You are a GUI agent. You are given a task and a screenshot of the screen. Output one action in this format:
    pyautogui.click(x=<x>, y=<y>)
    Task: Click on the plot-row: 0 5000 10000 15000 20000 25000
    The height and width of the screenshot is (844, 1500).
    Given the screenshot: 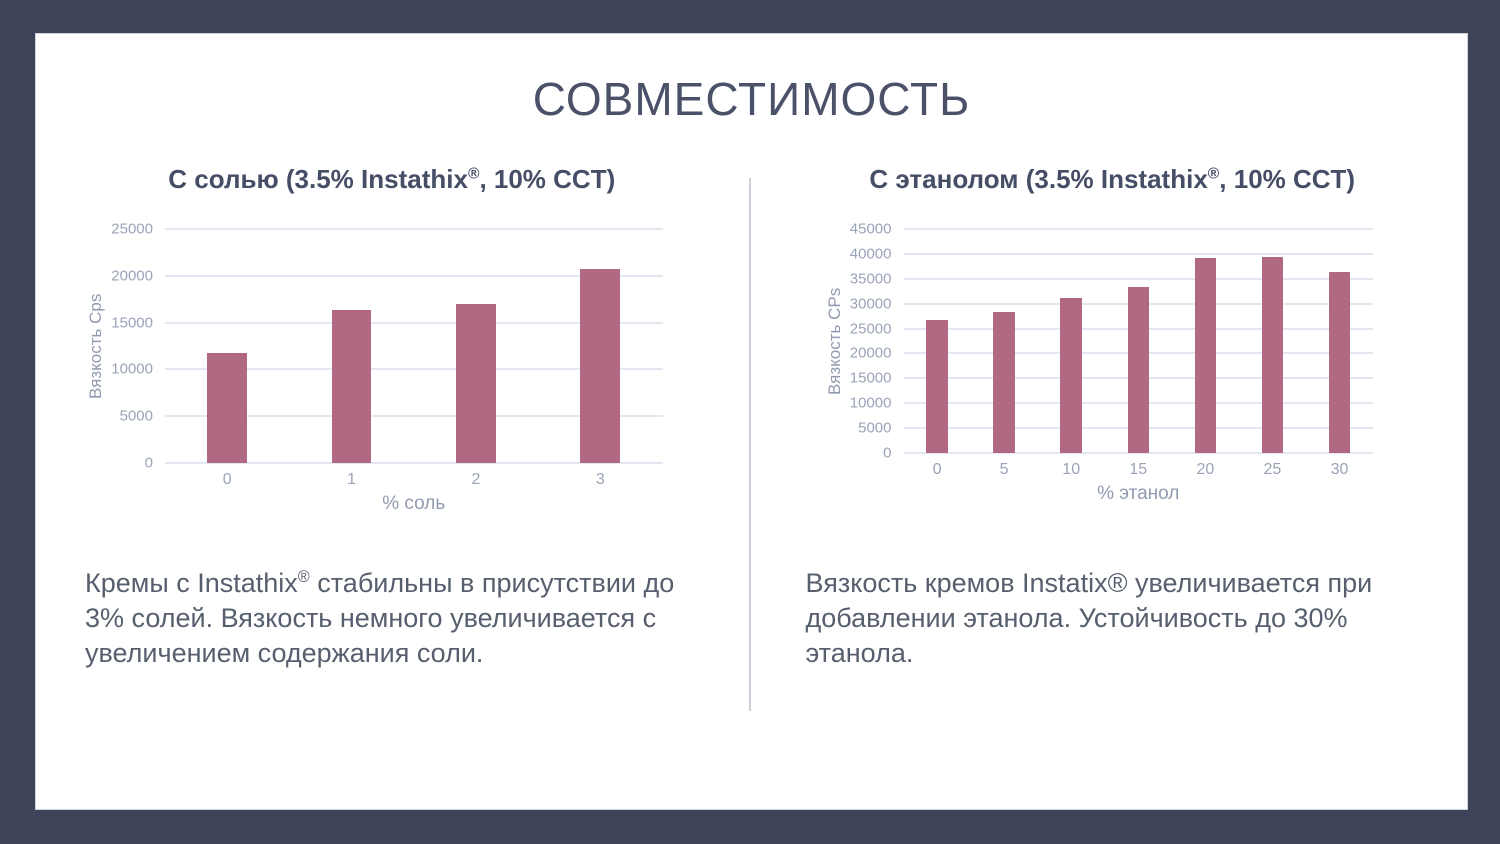 What is the action you would take?
    pyautogui.click(x=385, y=346)
    